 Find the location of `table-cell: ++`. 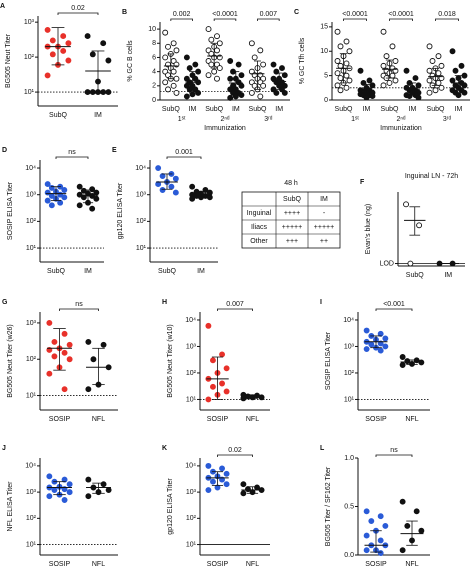

table-cell: ++ is located at coordinates (324, 241).